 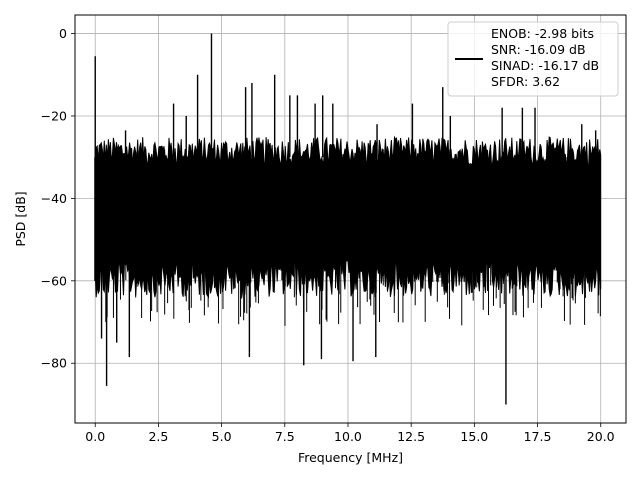 What do you see at coordinates (95, 436) in the screenshot?
I see `x-tick-label: 0.0` at bounding box center [95, 436].